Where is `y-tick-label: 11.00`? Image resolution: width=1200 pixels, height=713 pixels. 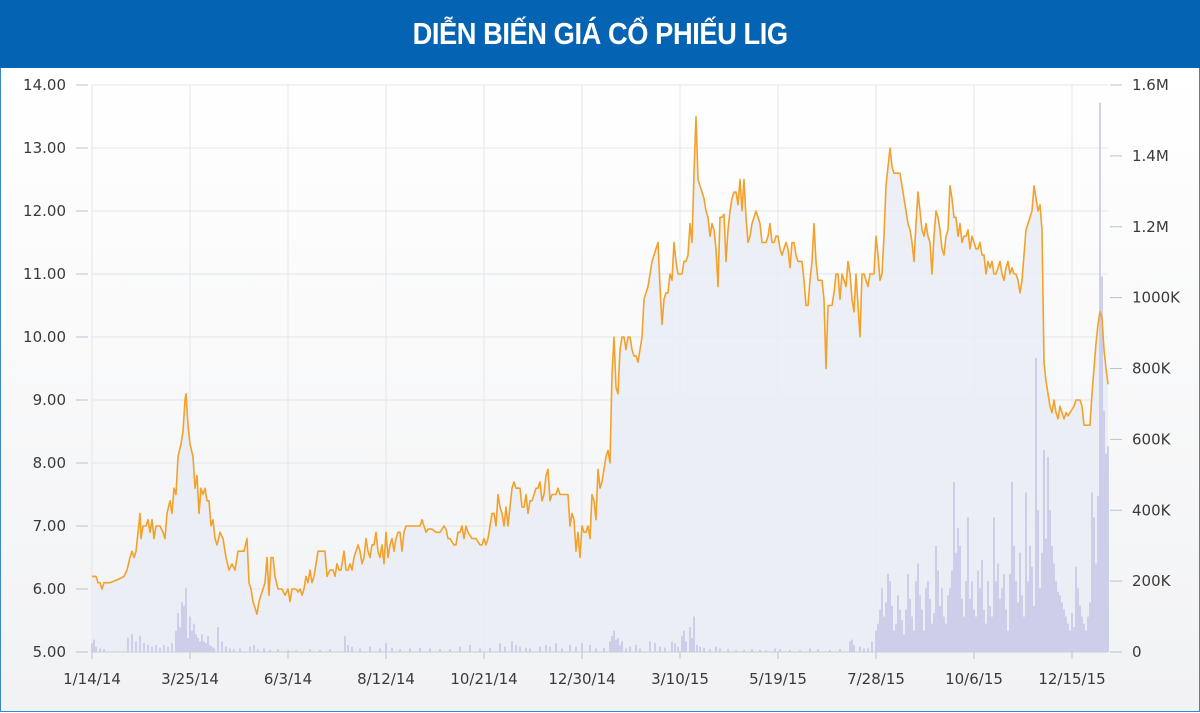
y-tick-label: 11.00 is located at coordinates (44, 274).